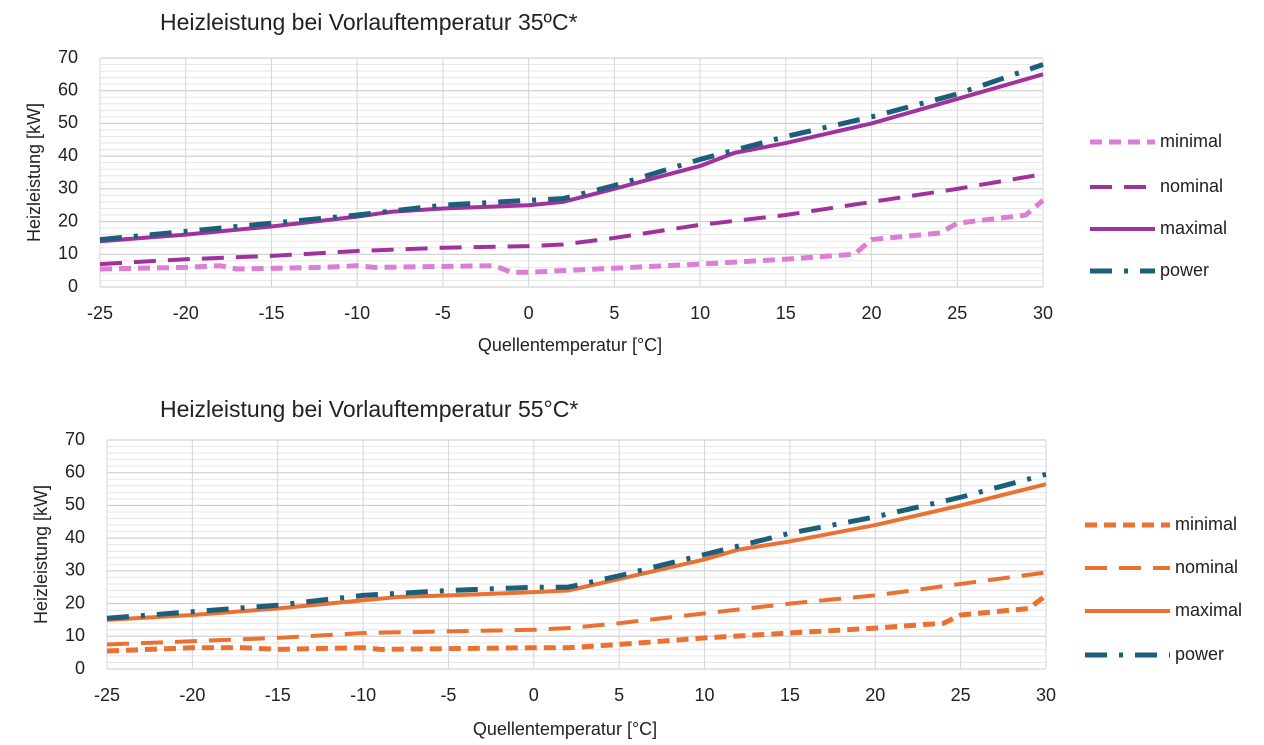 The image size is (1264, 745). Describe the element at coordinates (369, 409) in the screenshot. I see `chart-title: Heizleistung bei Vorlauftemperatur 55°C*` at that location.